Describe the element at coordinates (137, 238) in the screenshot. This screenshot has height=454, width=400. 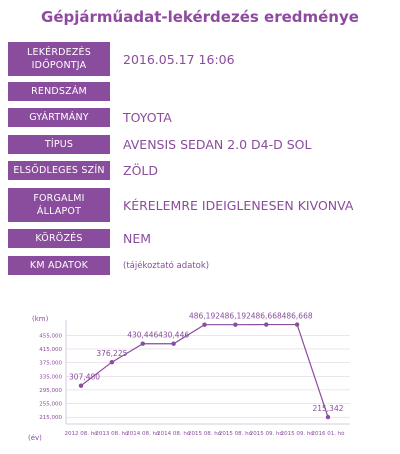
I see `field-value: NEM` at that location.